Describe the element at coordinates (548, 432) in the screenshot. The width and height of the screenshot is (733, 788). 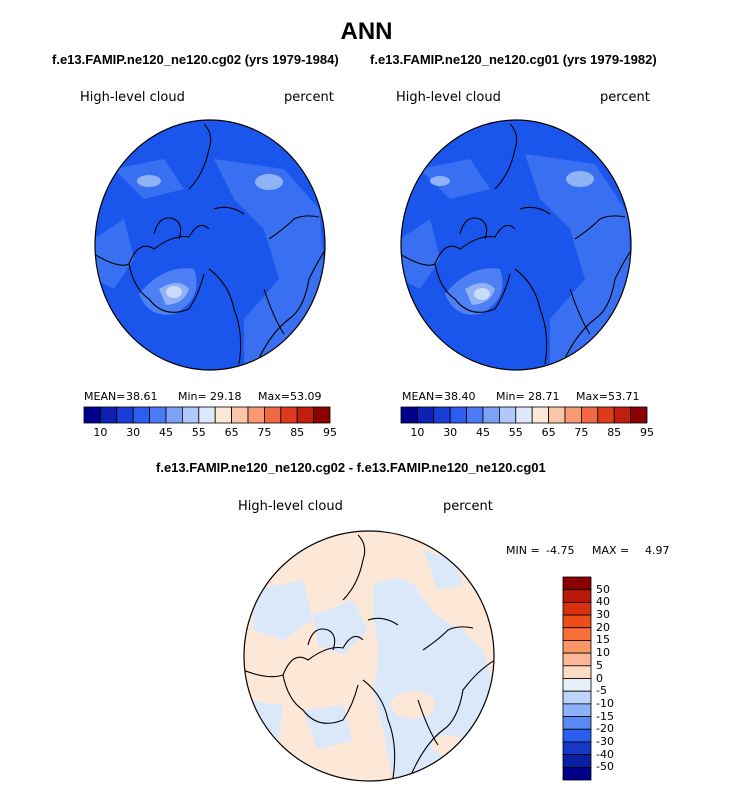
I see `colorbar-tick-label: 65` at that location.